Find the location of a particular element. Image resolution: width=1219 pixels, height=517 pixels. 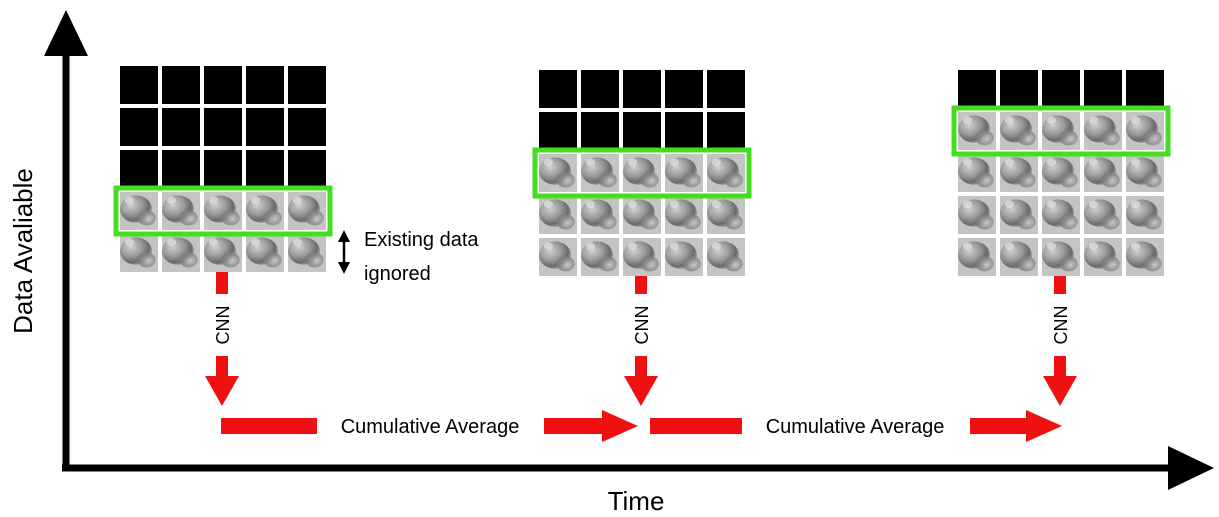

average-arrow-2: Cumulative Average is located at coordinates (856, 426).